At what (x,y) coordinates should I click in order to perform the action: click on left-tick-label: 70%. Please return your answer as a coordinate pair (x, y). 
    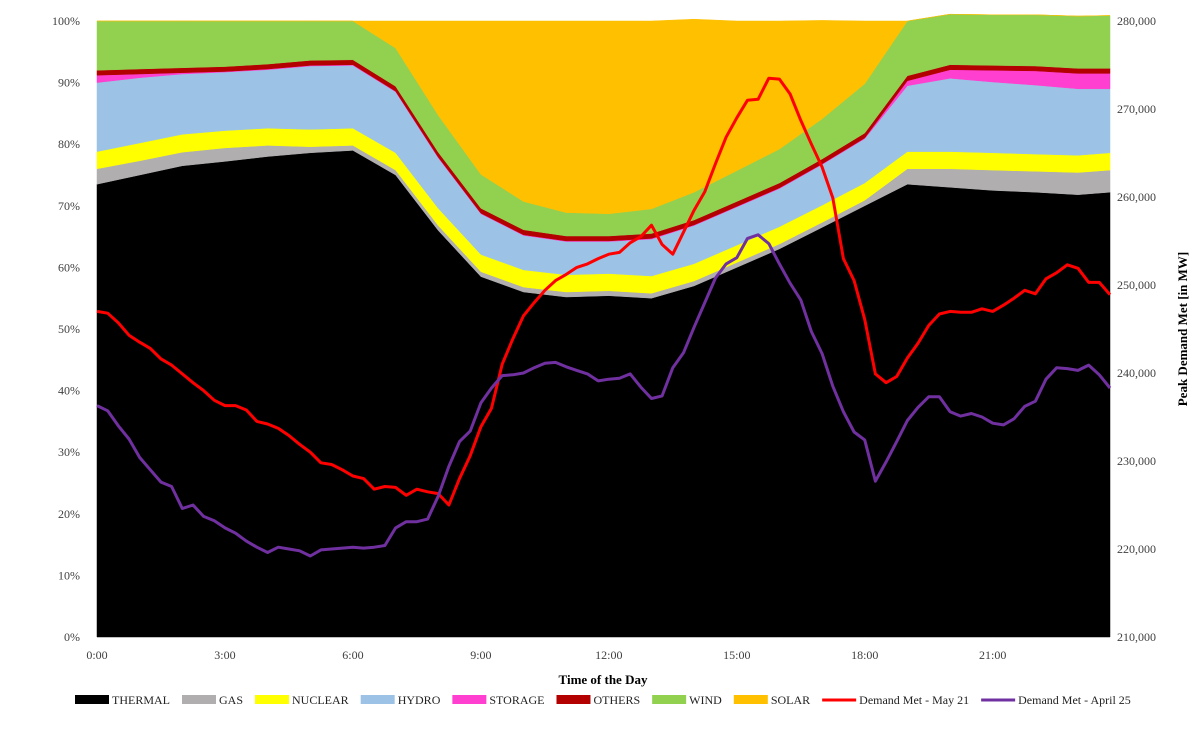
    Looking at the image, I should click on (69, 206).